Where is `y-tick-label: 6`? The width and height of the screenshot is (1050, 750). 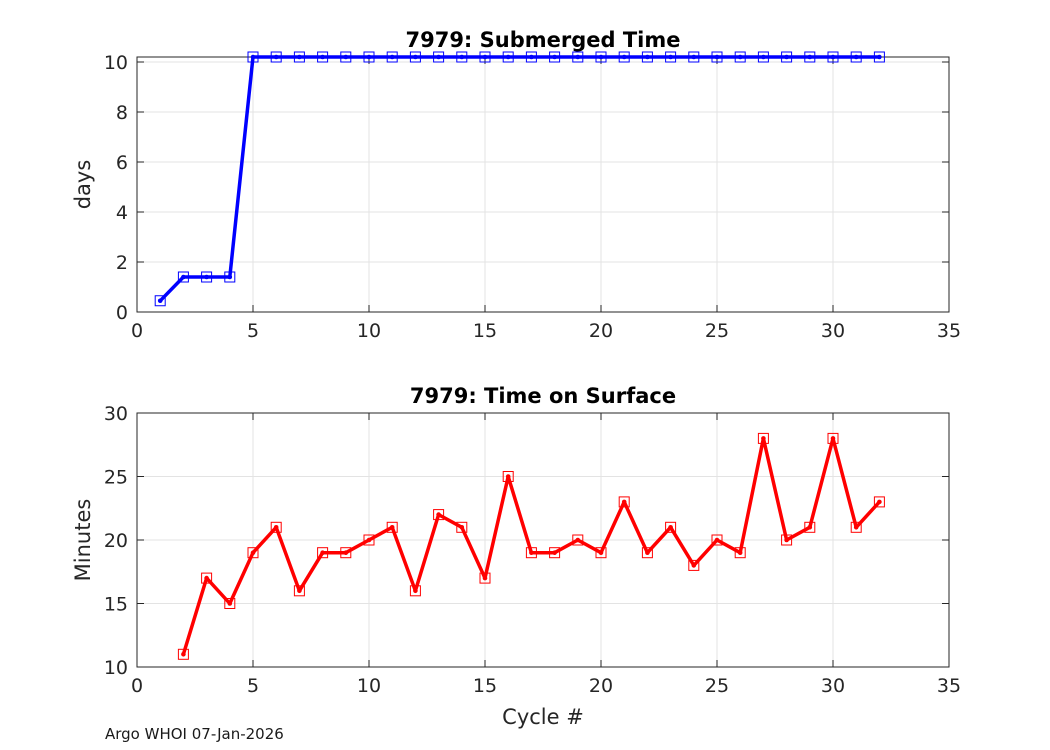
y-tick-label: 6 is located at coordinates (122, 163).